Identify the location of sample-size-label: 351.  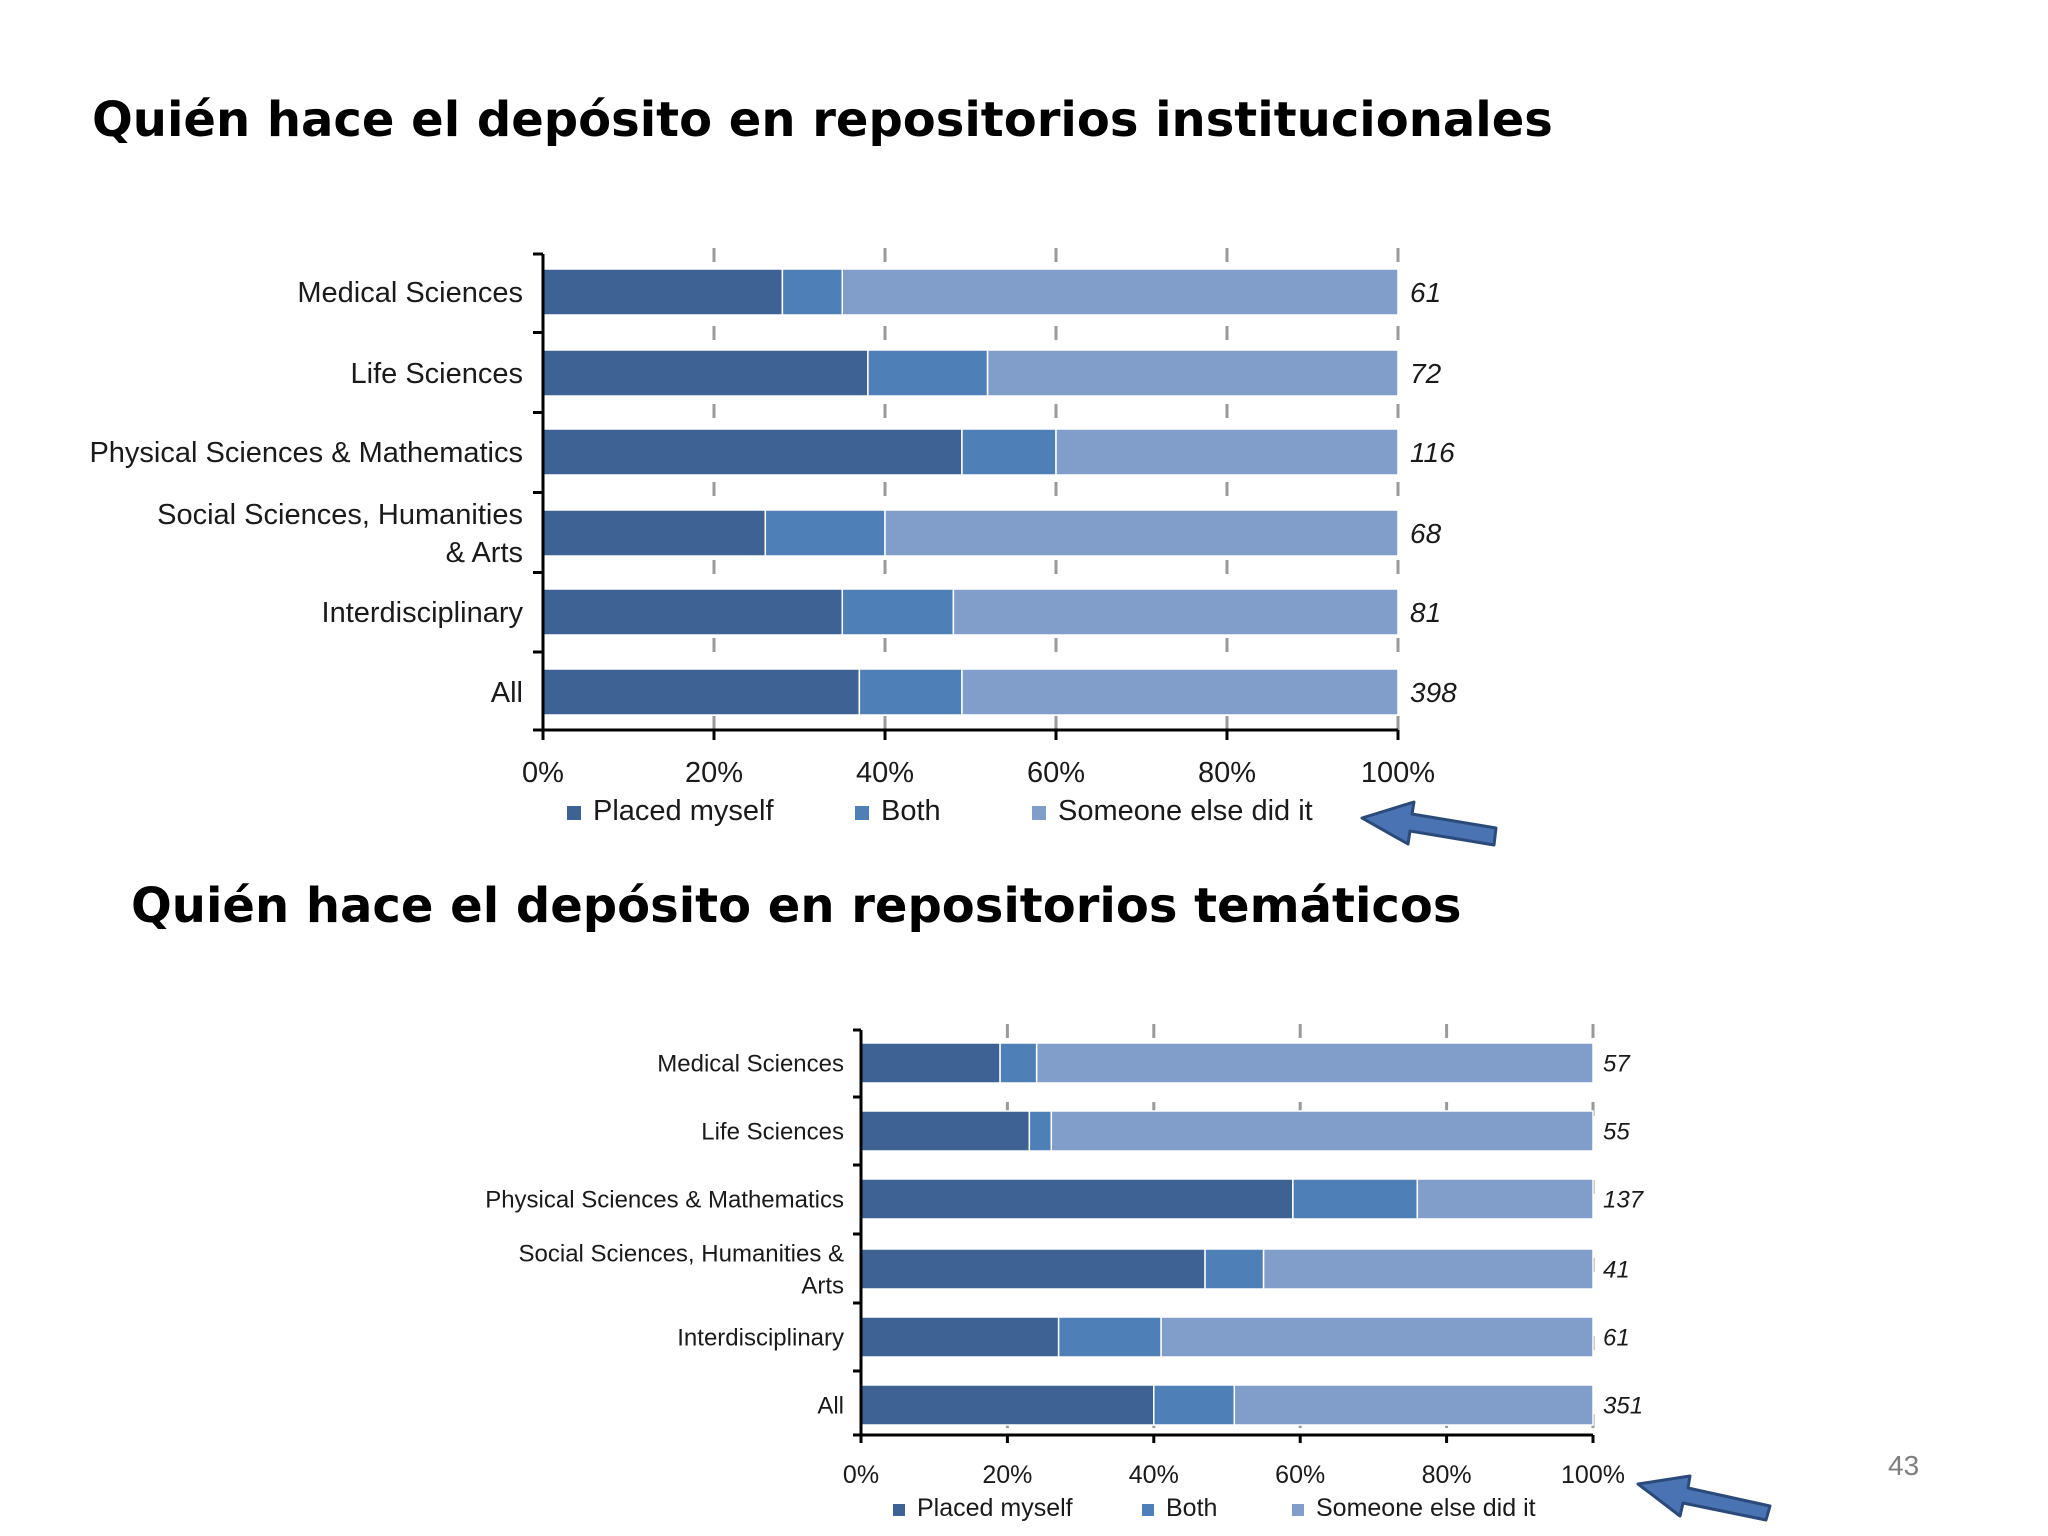
(1623, 1406).